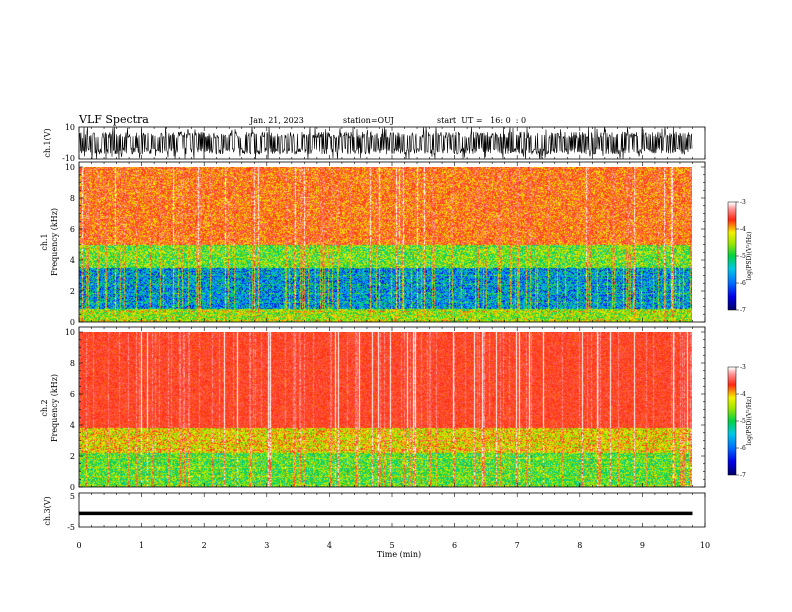 The width and height of the screenshot is (792, 612). What do you see at coordinates (481, 120) in the screenshot?
I see `header-start-time: start UT = 16: 0 : 0` at bounding box center [481, 120].